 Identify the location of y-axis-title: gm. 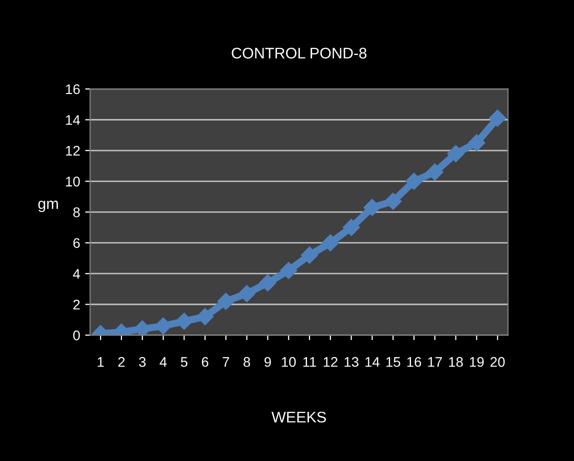
(48, 206).